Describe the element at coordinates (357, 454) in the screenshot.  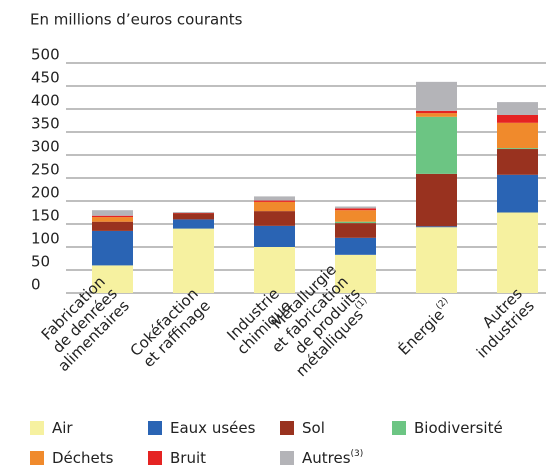
I see `legend-note: (3)` at that location.